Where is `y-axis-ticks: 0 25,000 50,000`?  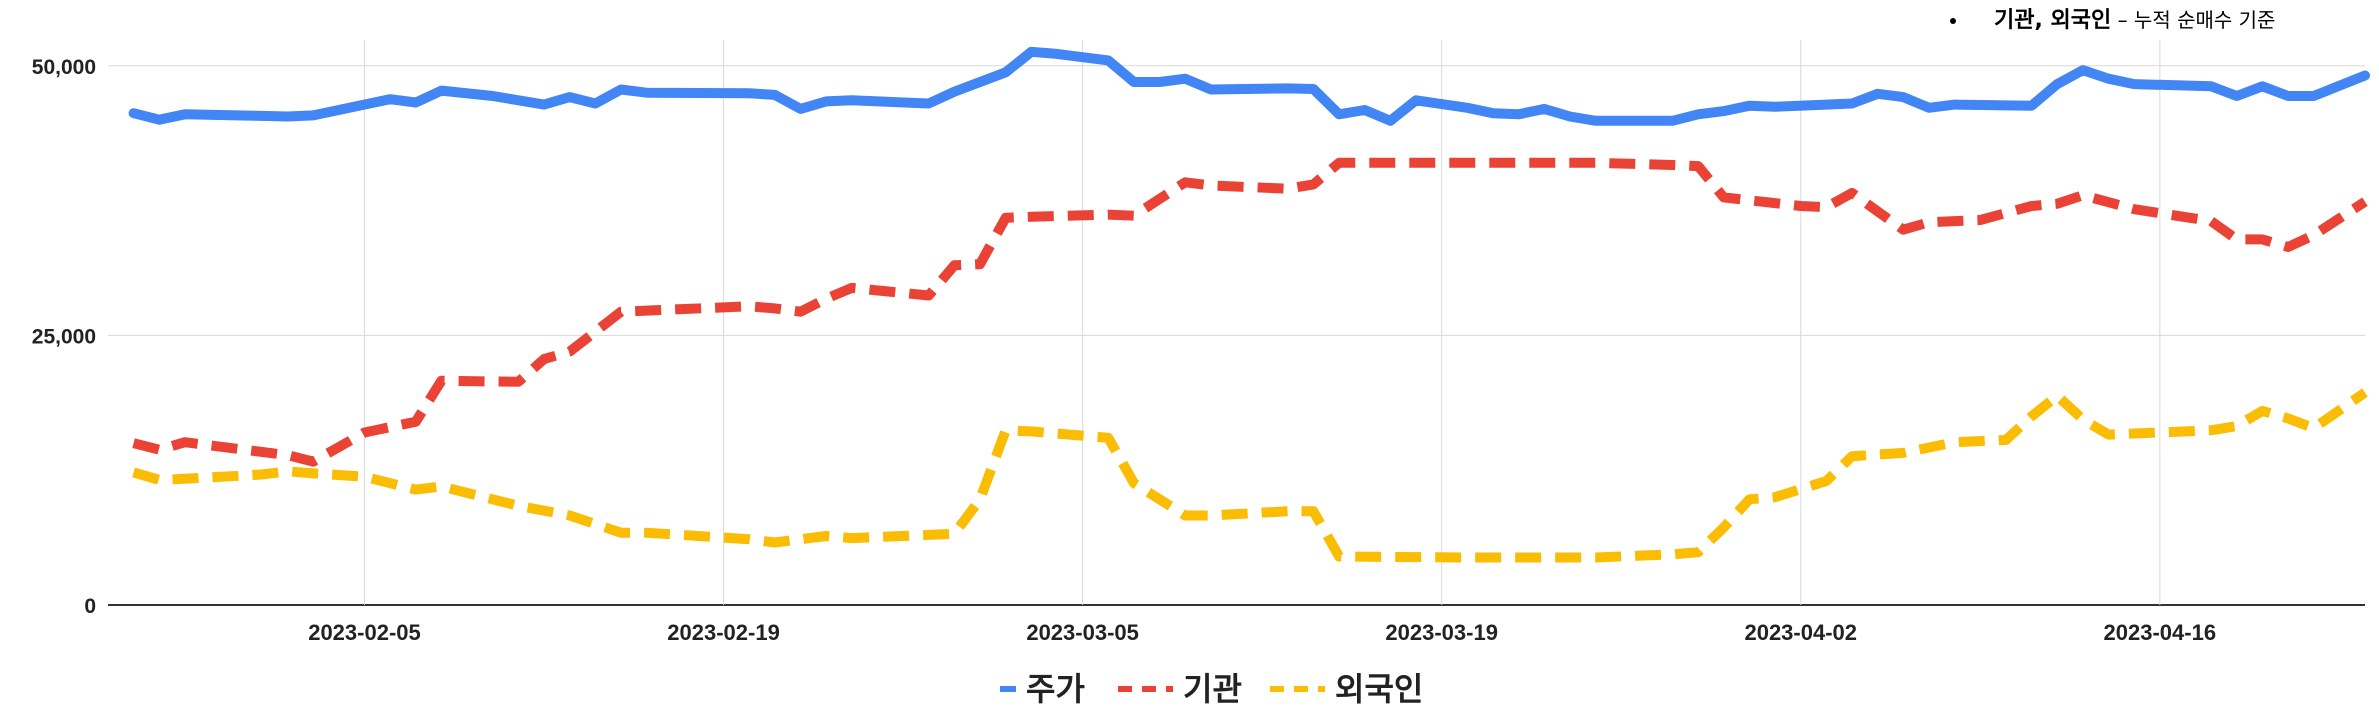 y-axis-ticks: 0 25,000 50,000 is located at coordinates (64, 337).